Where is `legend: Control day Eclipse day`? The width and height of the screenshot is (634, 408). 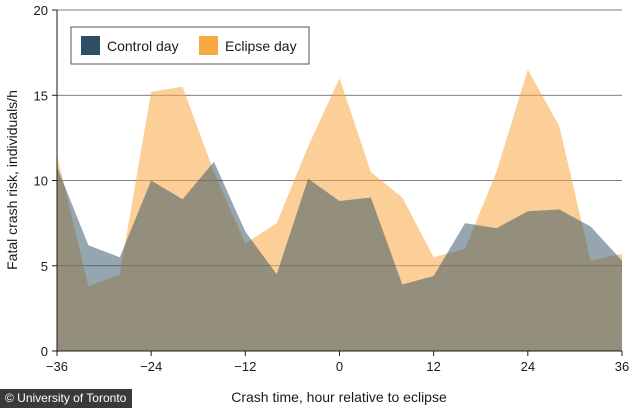
legend: Control day Eclipse day is located at coordinates (190, 45).